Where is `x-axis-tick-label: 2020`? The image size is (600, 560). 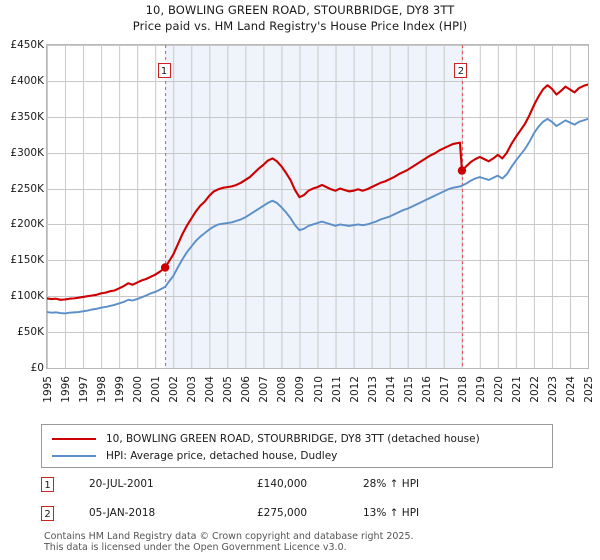 x-axis-tick-label: 2020 is located at coordinates (498, 389).